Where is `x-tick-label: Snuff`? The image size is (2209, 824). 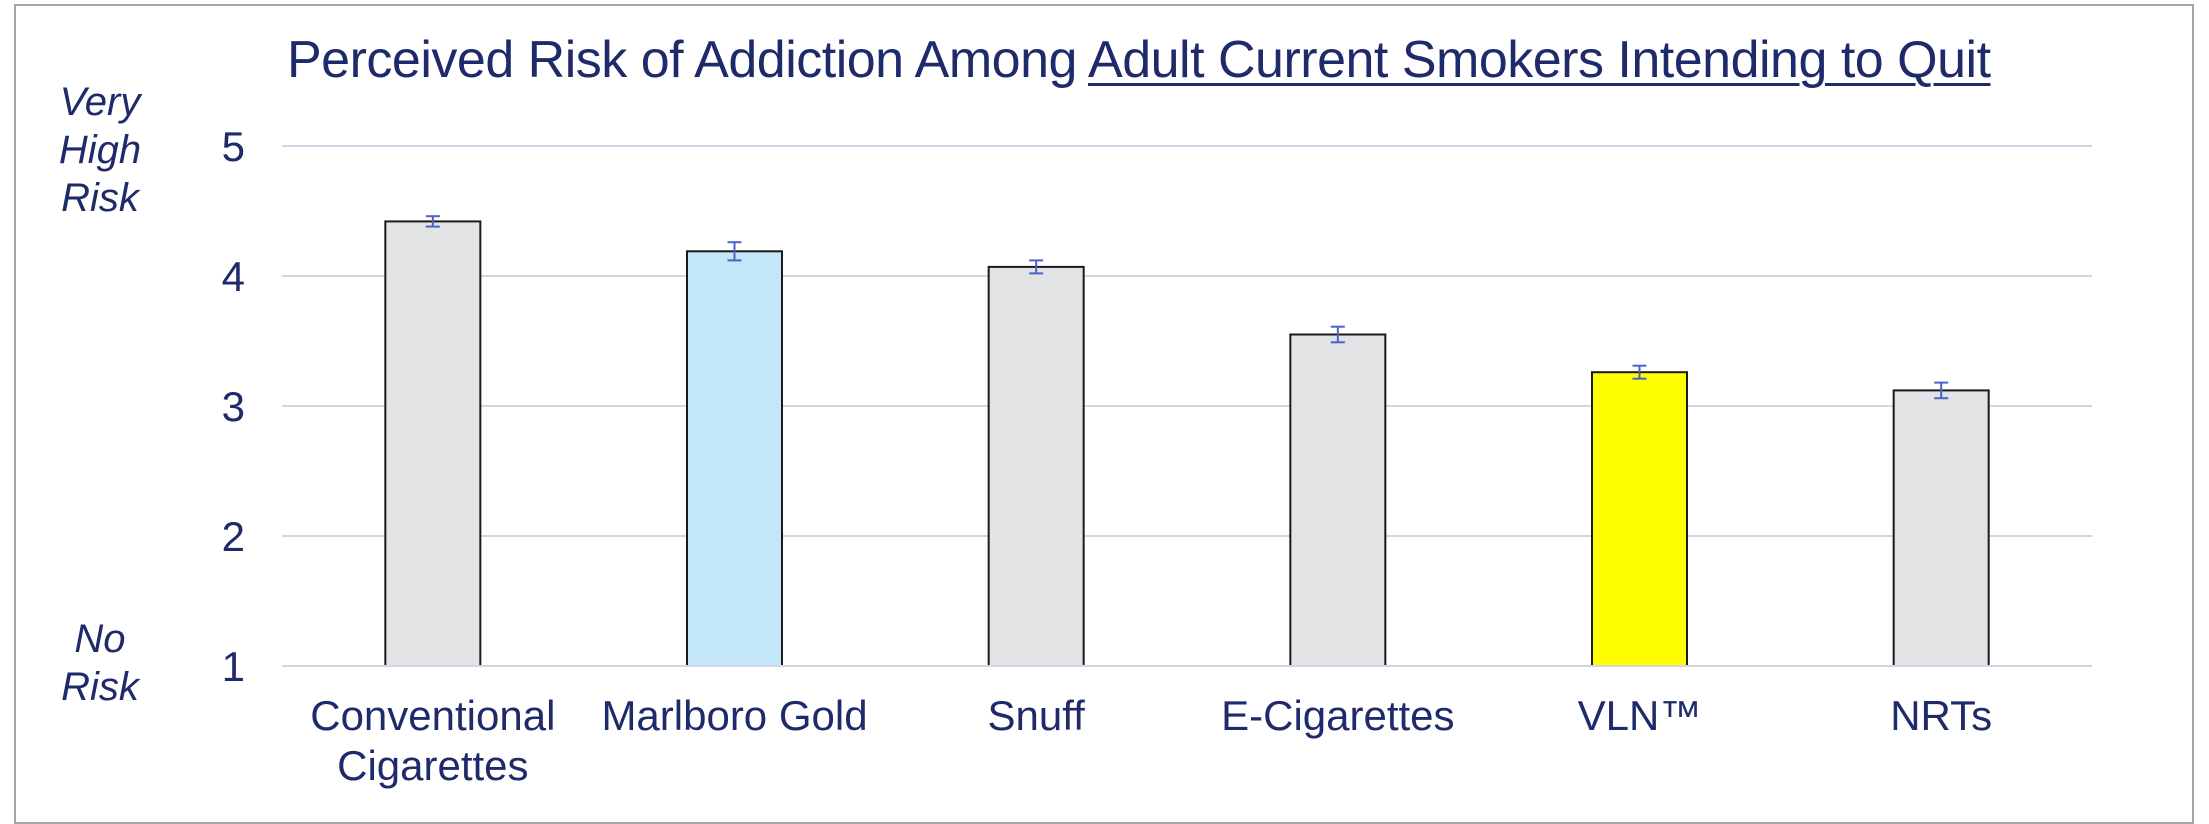 x-tick-label: Snuff is located at coordinates (1037, 715).